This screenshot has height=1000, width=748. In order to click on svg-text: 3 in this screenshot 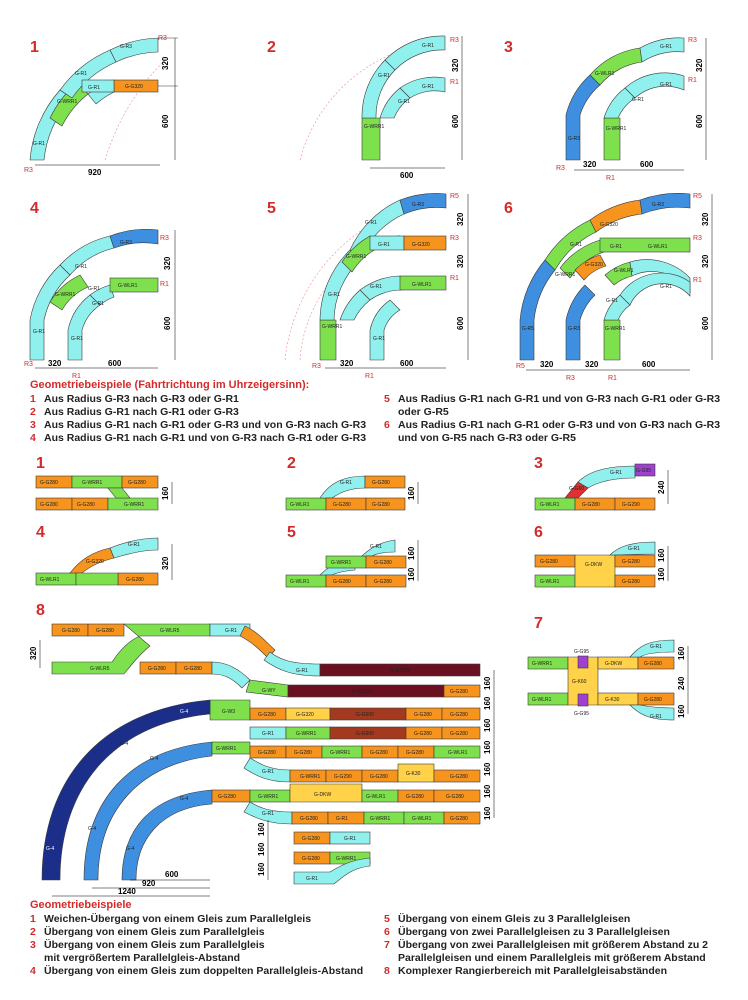, I will do `click(538, 463)`.